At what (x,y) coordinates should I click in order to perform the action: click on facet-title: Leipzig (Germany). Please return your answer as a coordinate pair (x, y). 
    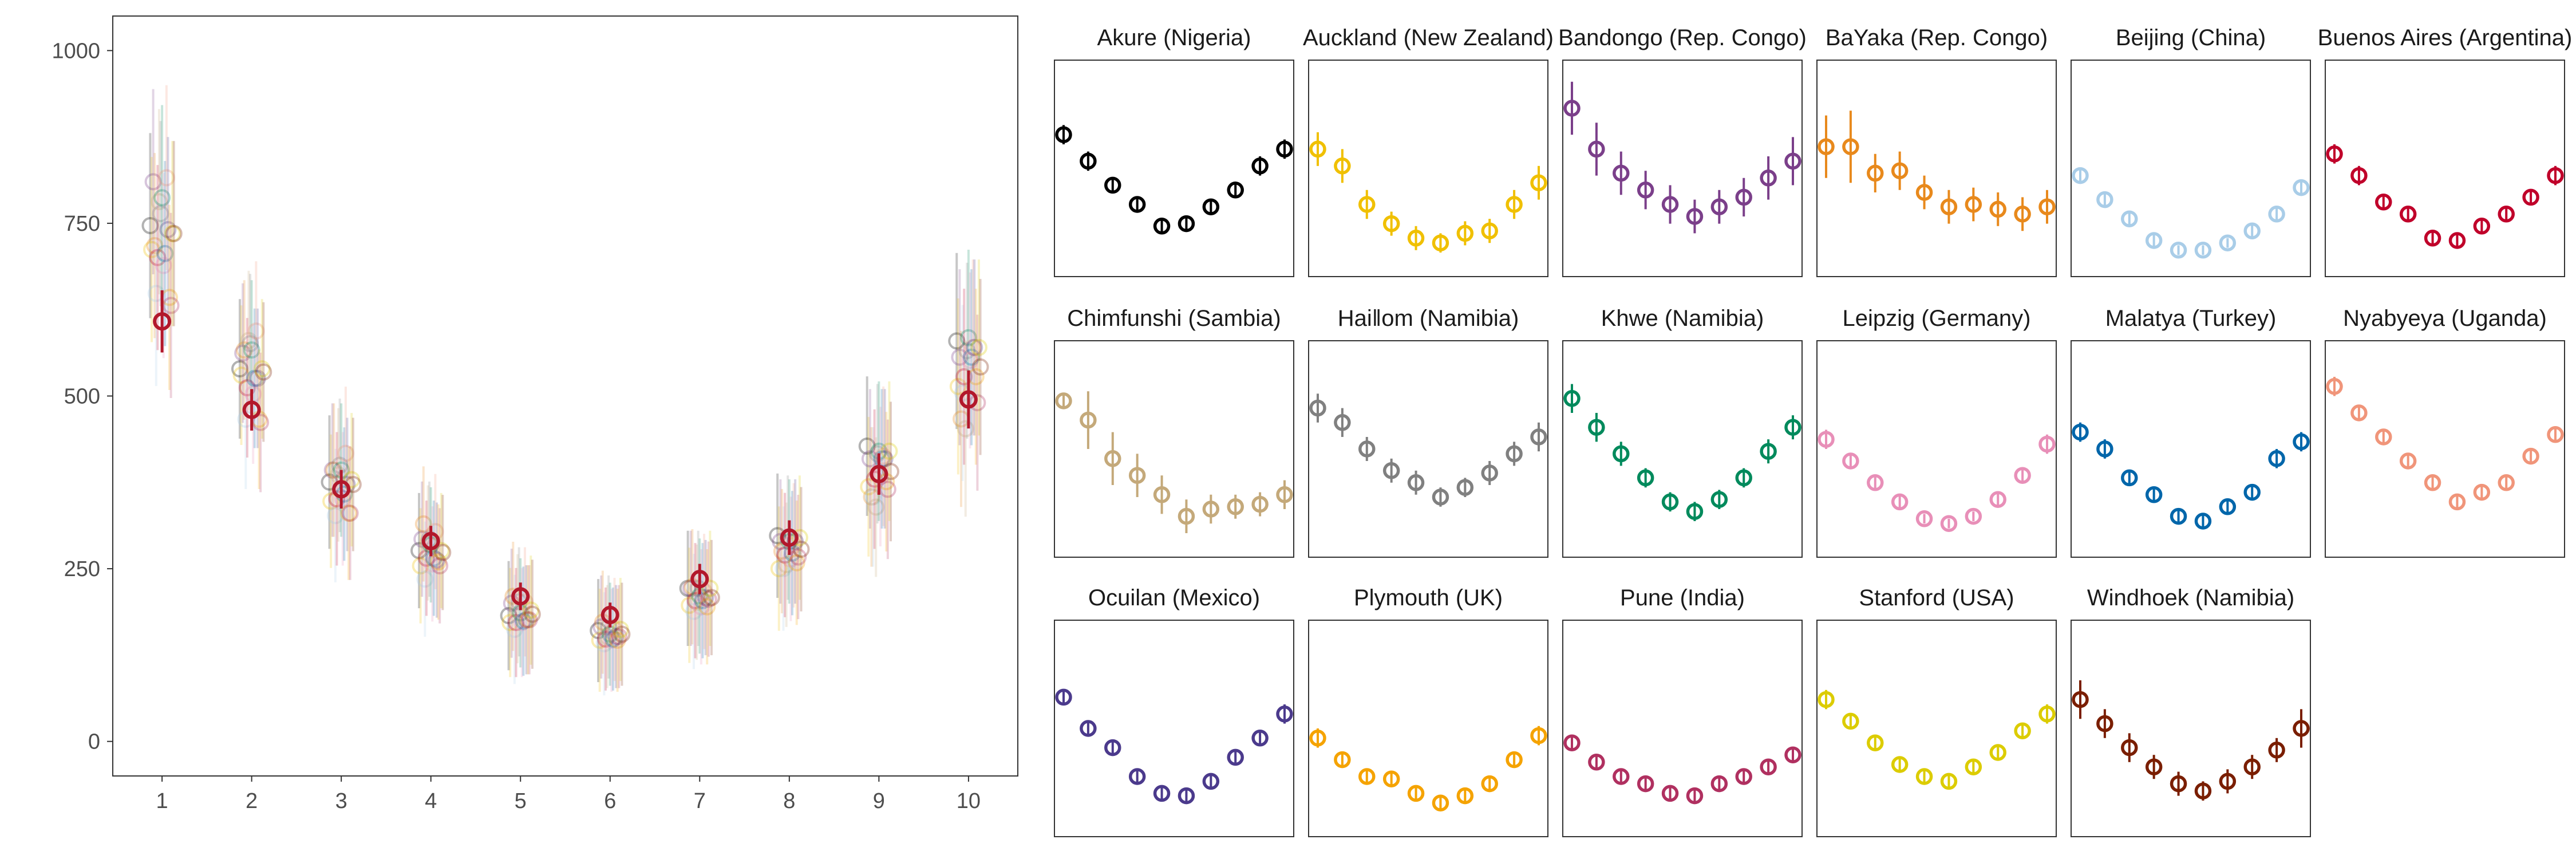
    Looking at the image, I should click on (1936, 318).